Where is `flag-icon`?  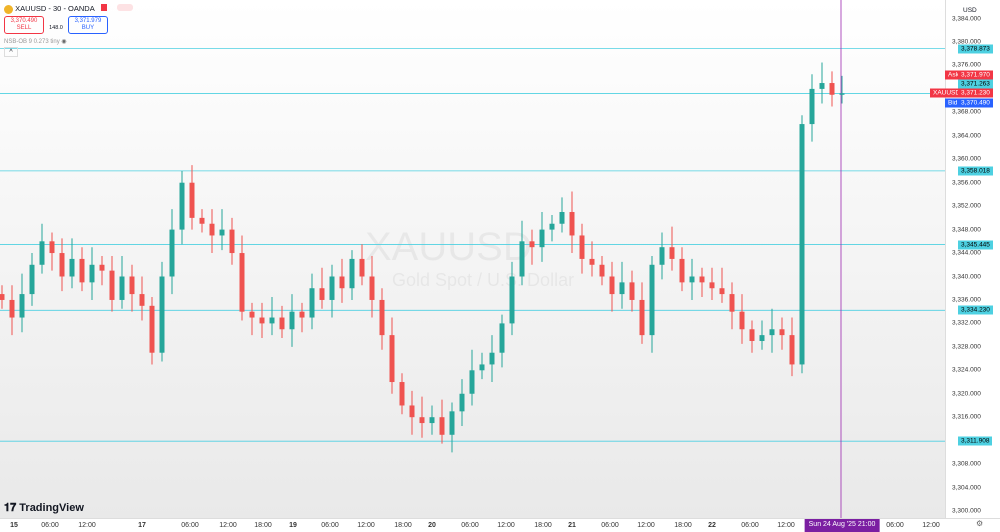 flag-icon is located at coordinates (104, 7).